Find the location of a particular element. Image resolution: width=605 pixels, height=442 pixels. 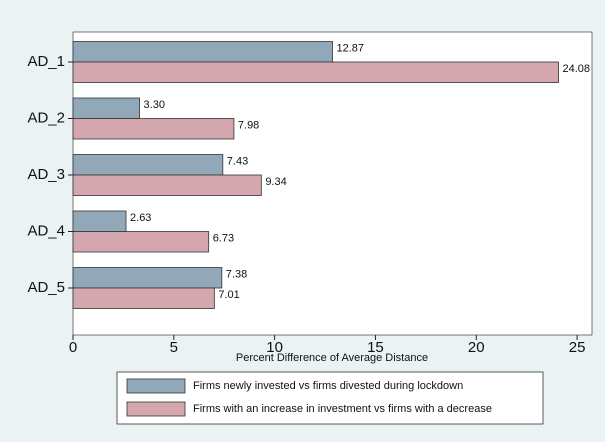

value-label: 2.63 is located at coordinates (140, 218).